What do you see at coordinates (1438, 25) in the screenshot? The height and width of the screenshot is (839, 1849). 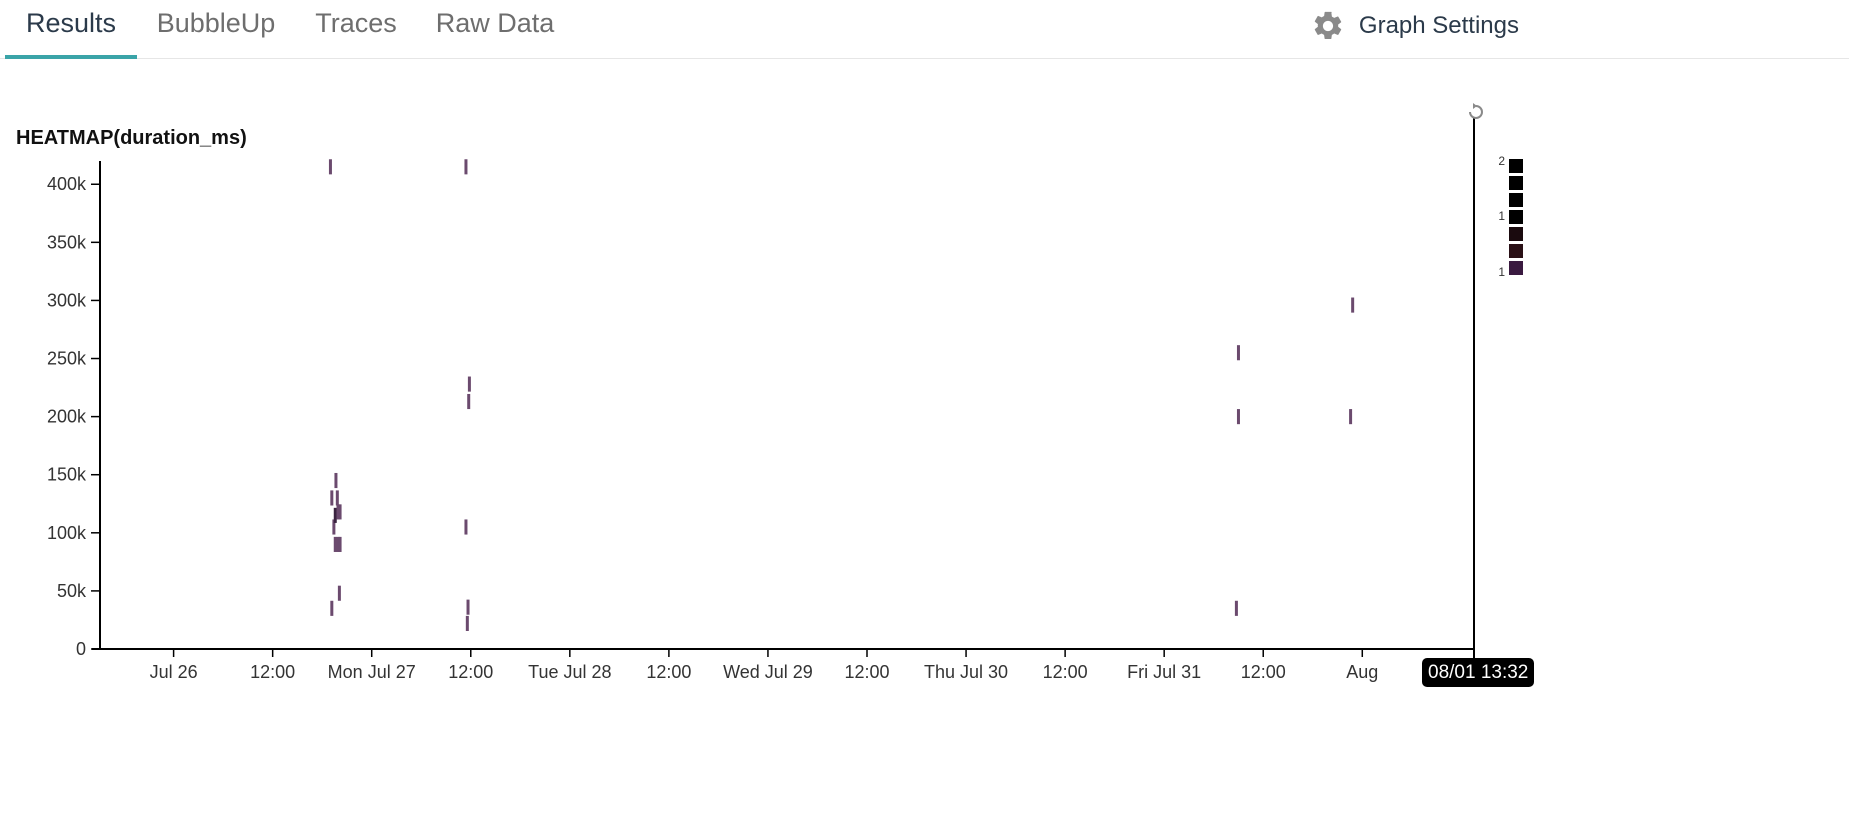 I see `graph-settings-label: Graph Settings` at bounding box center [1438, 25].